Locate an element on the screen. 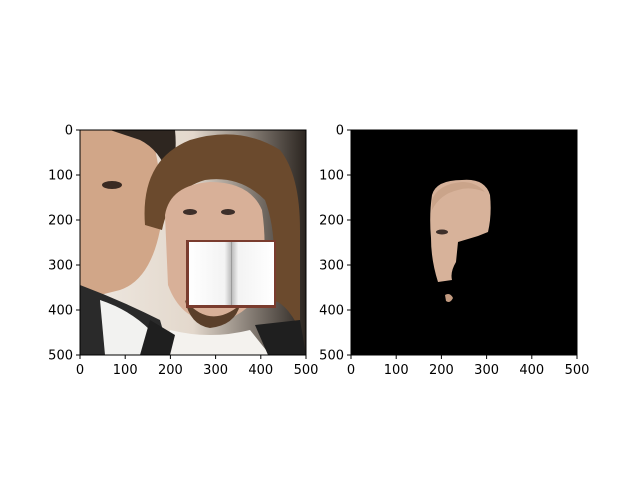 This screenshot has height=480, width=640. left-x-tick-label: 300 is located at coordinates (215, 370).